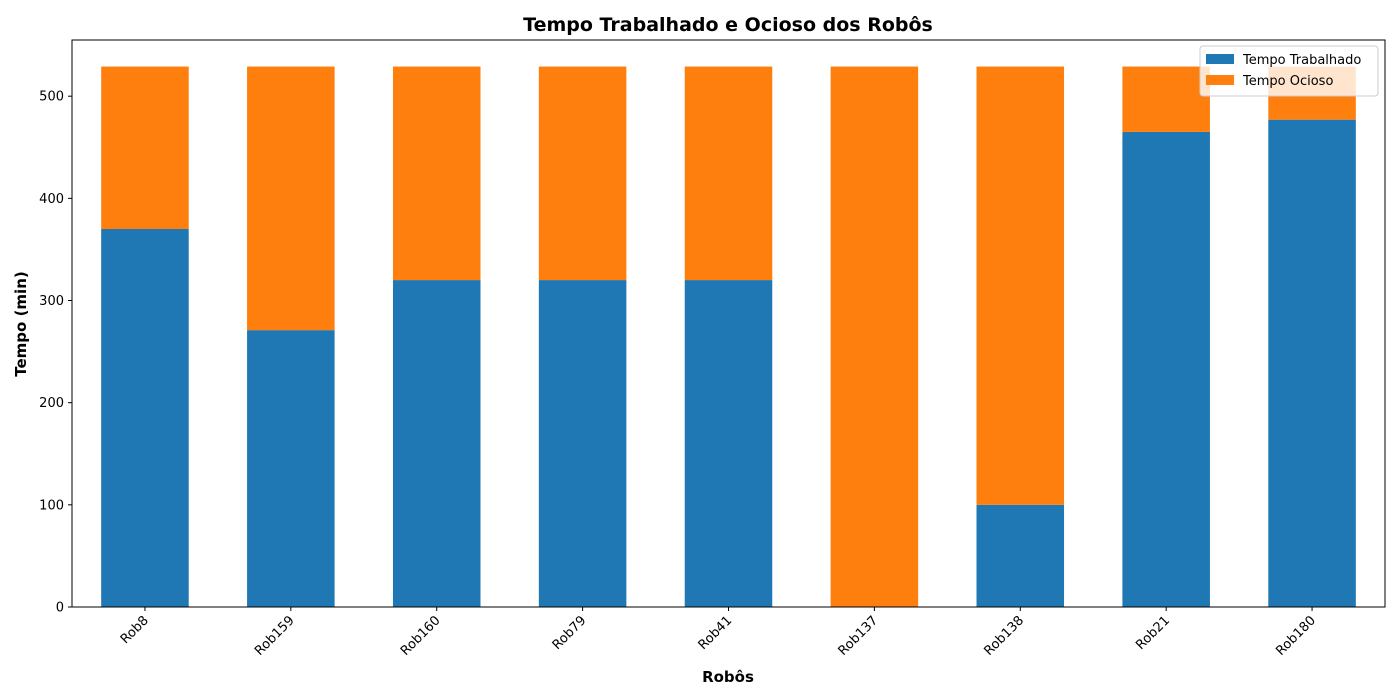 The image size is (1400, 700). Describe the element at coordinates (436, 173) in the screenshot. I see `bar-idle-rob160` at that location.